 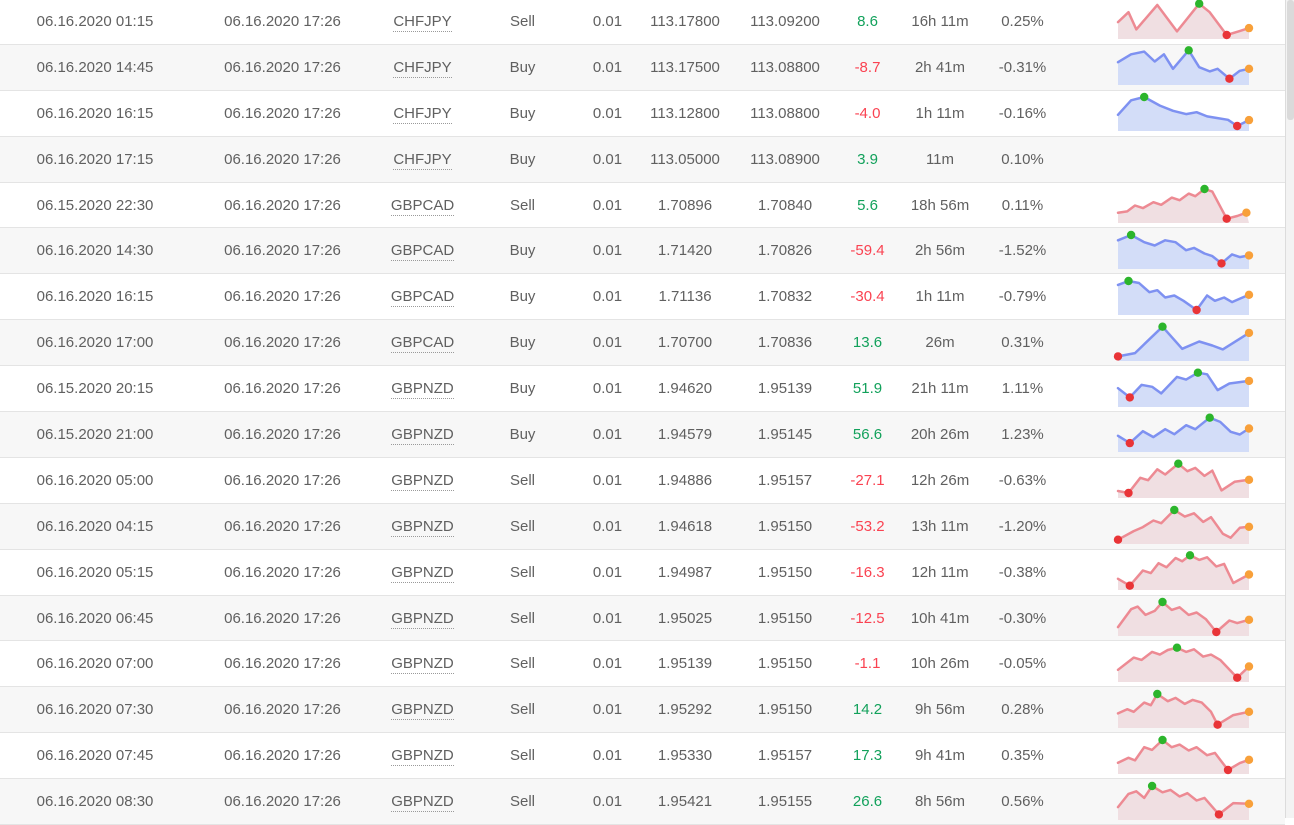 I want to click on vertical-scrollbar, so click(x=1289, y=409).